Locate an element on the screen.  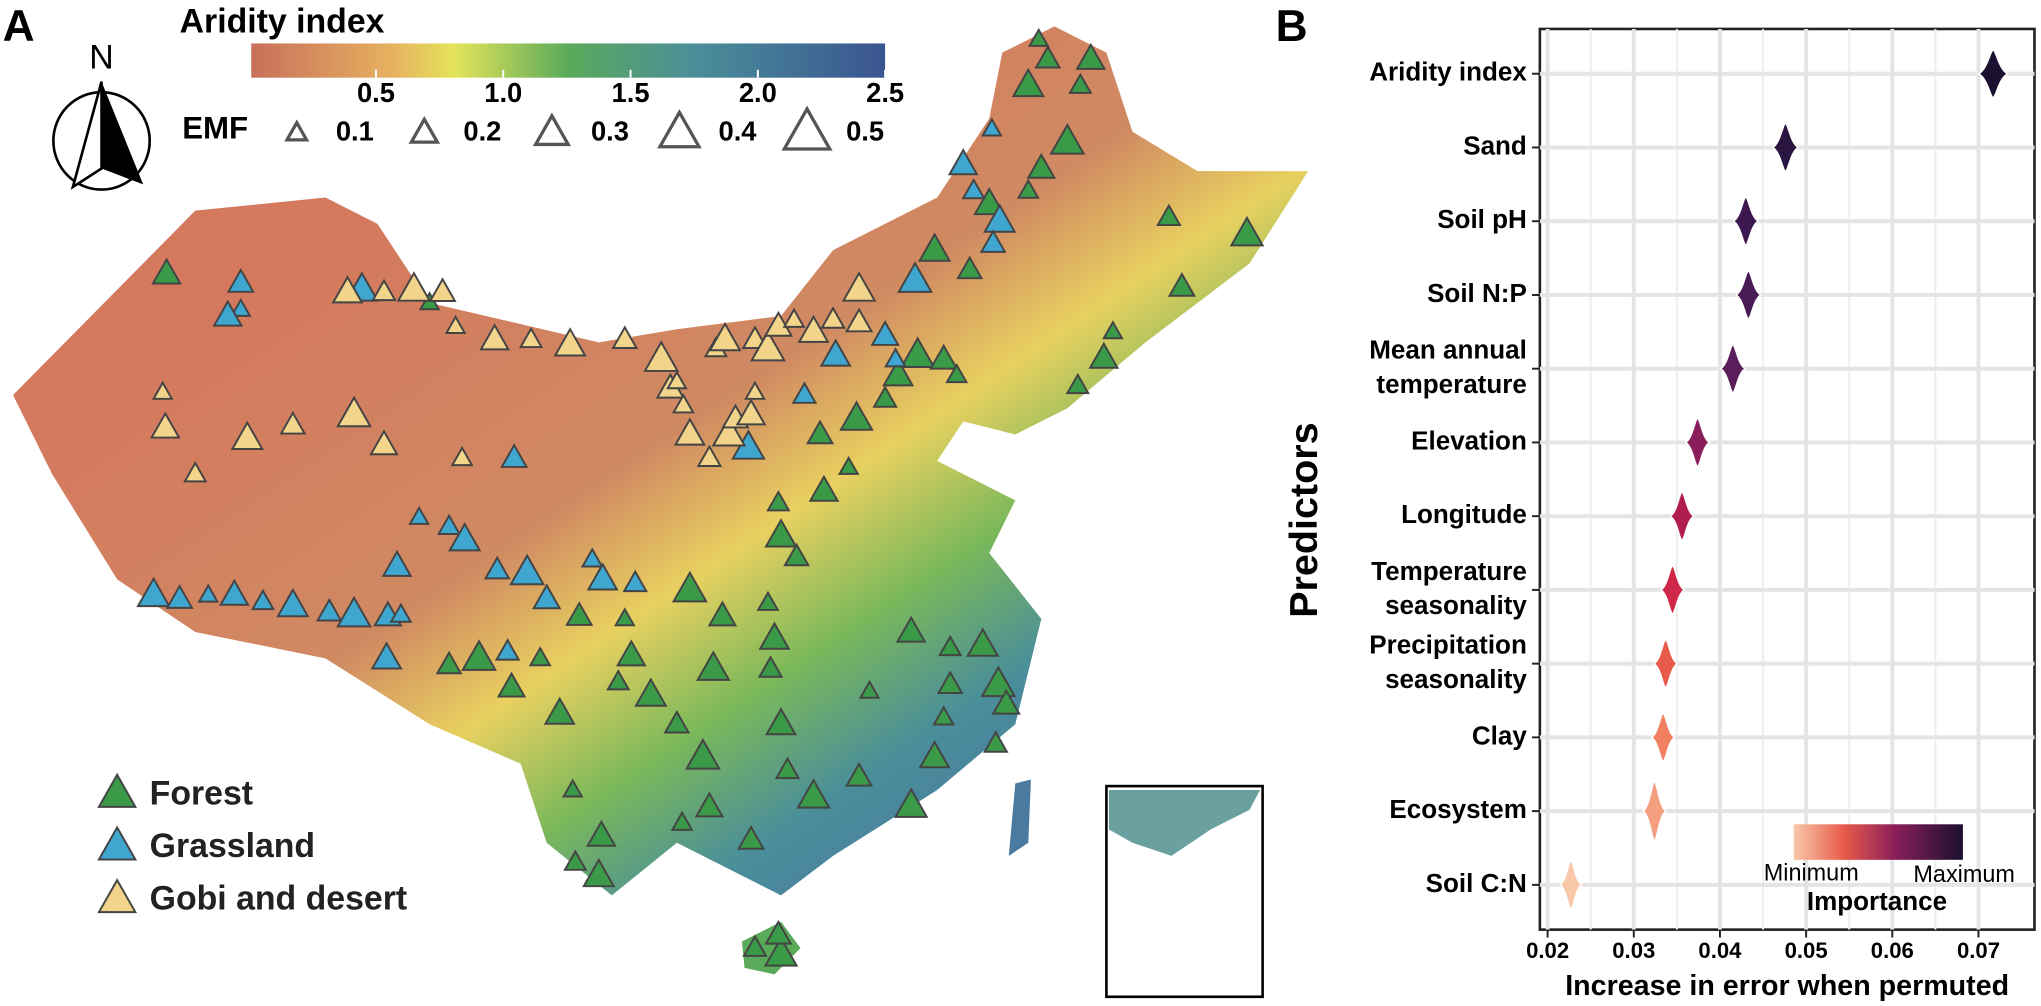
panel-label: A is located at coordinates (19, 26).